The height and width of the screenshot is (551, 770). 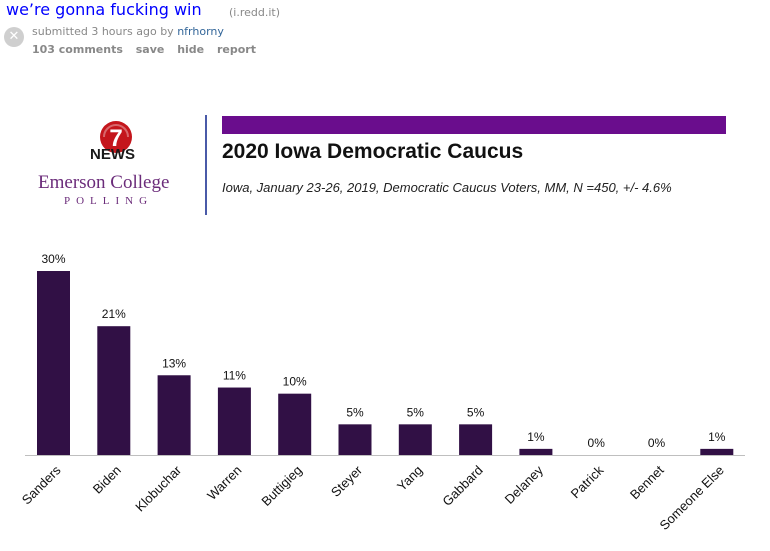 What do you see at coordinates (236, 49) in the screenshot?
I see `report-button: report` at bounding box center [236, 49].